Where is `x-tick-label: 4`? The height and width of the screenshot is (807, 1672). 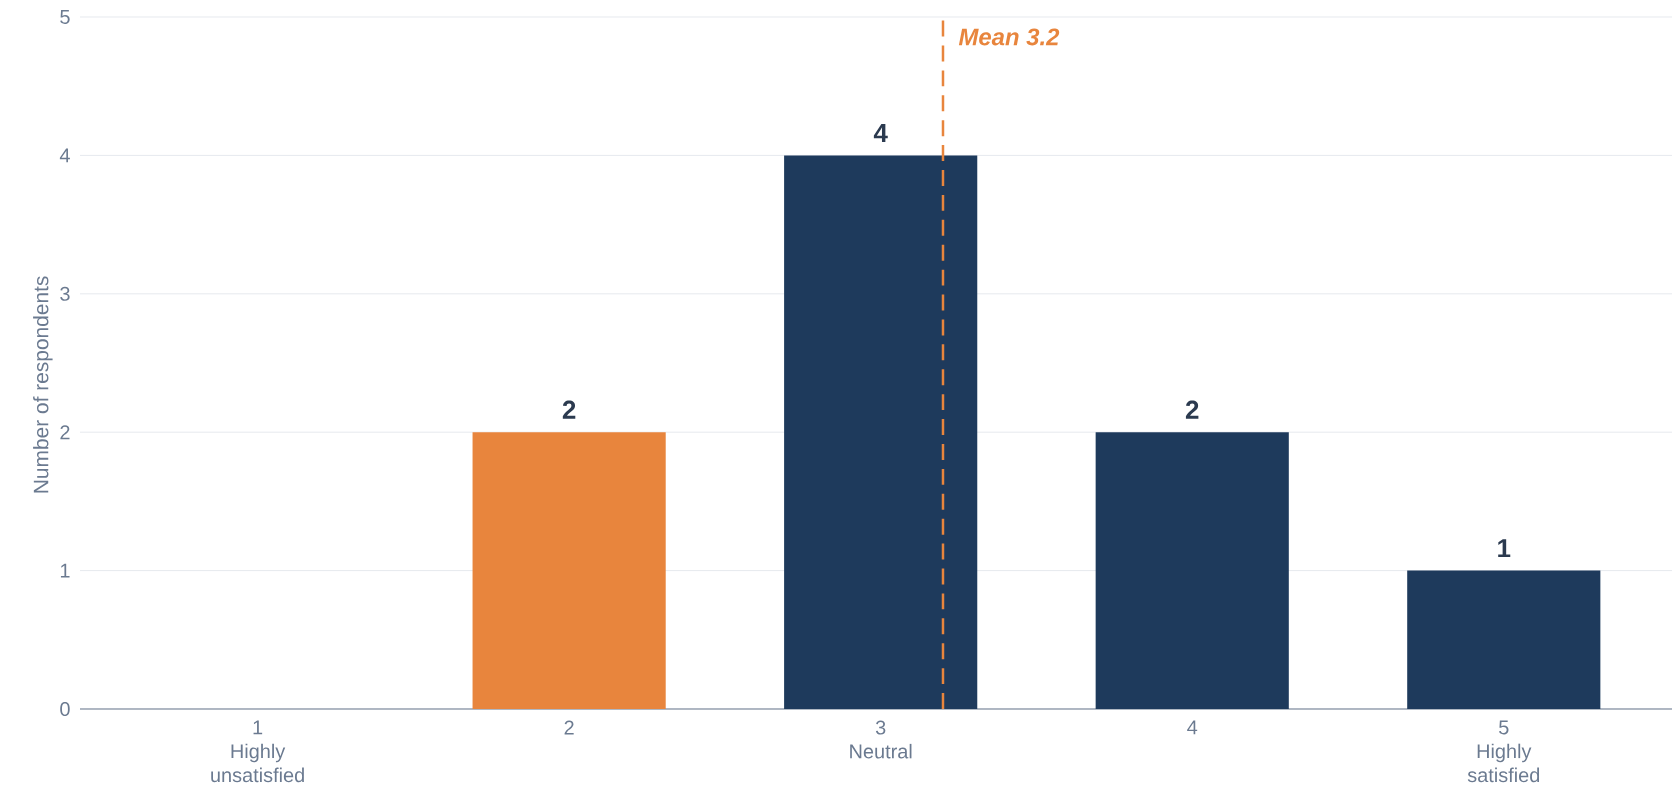 x-tick-label: 4 is located at coordinates (1192, 727).